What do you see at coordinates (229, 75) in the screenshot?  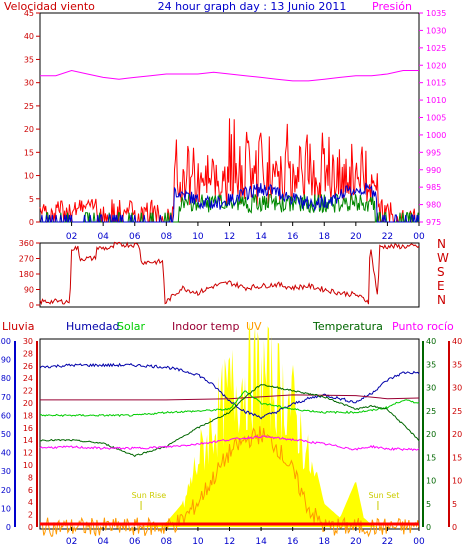 I see `pressure-line` at bounding box center [229, 75].